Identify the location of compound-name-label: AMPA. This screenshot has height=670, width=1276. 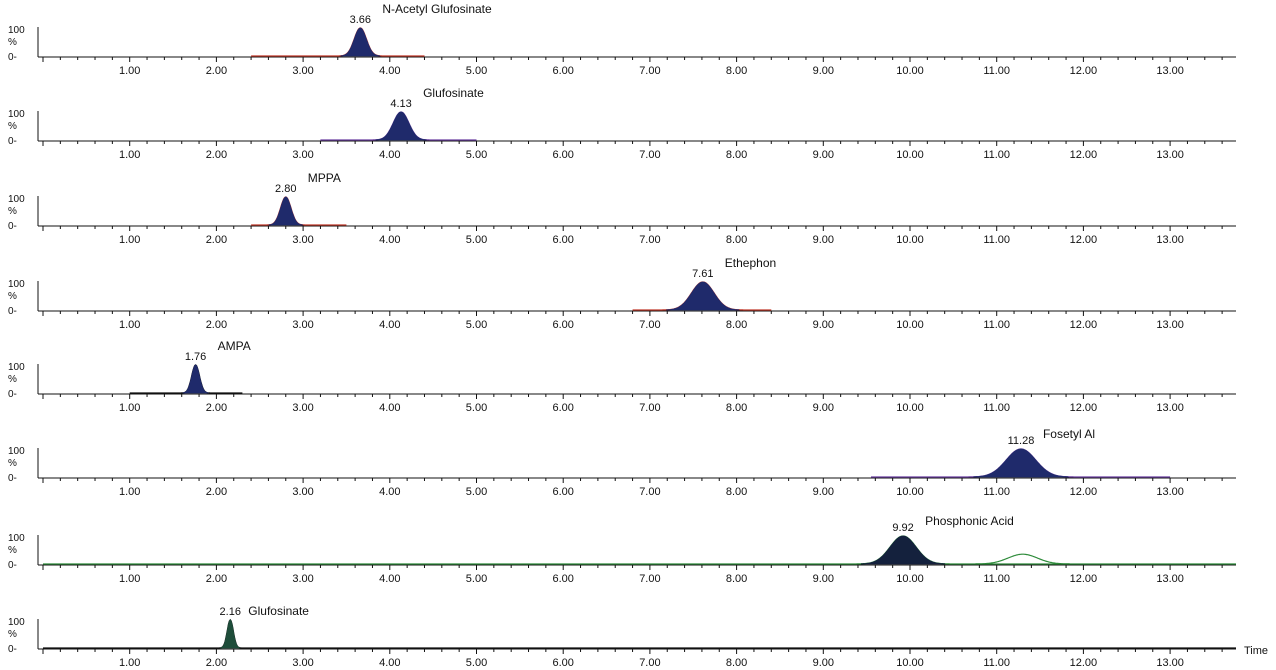
(234, 346).